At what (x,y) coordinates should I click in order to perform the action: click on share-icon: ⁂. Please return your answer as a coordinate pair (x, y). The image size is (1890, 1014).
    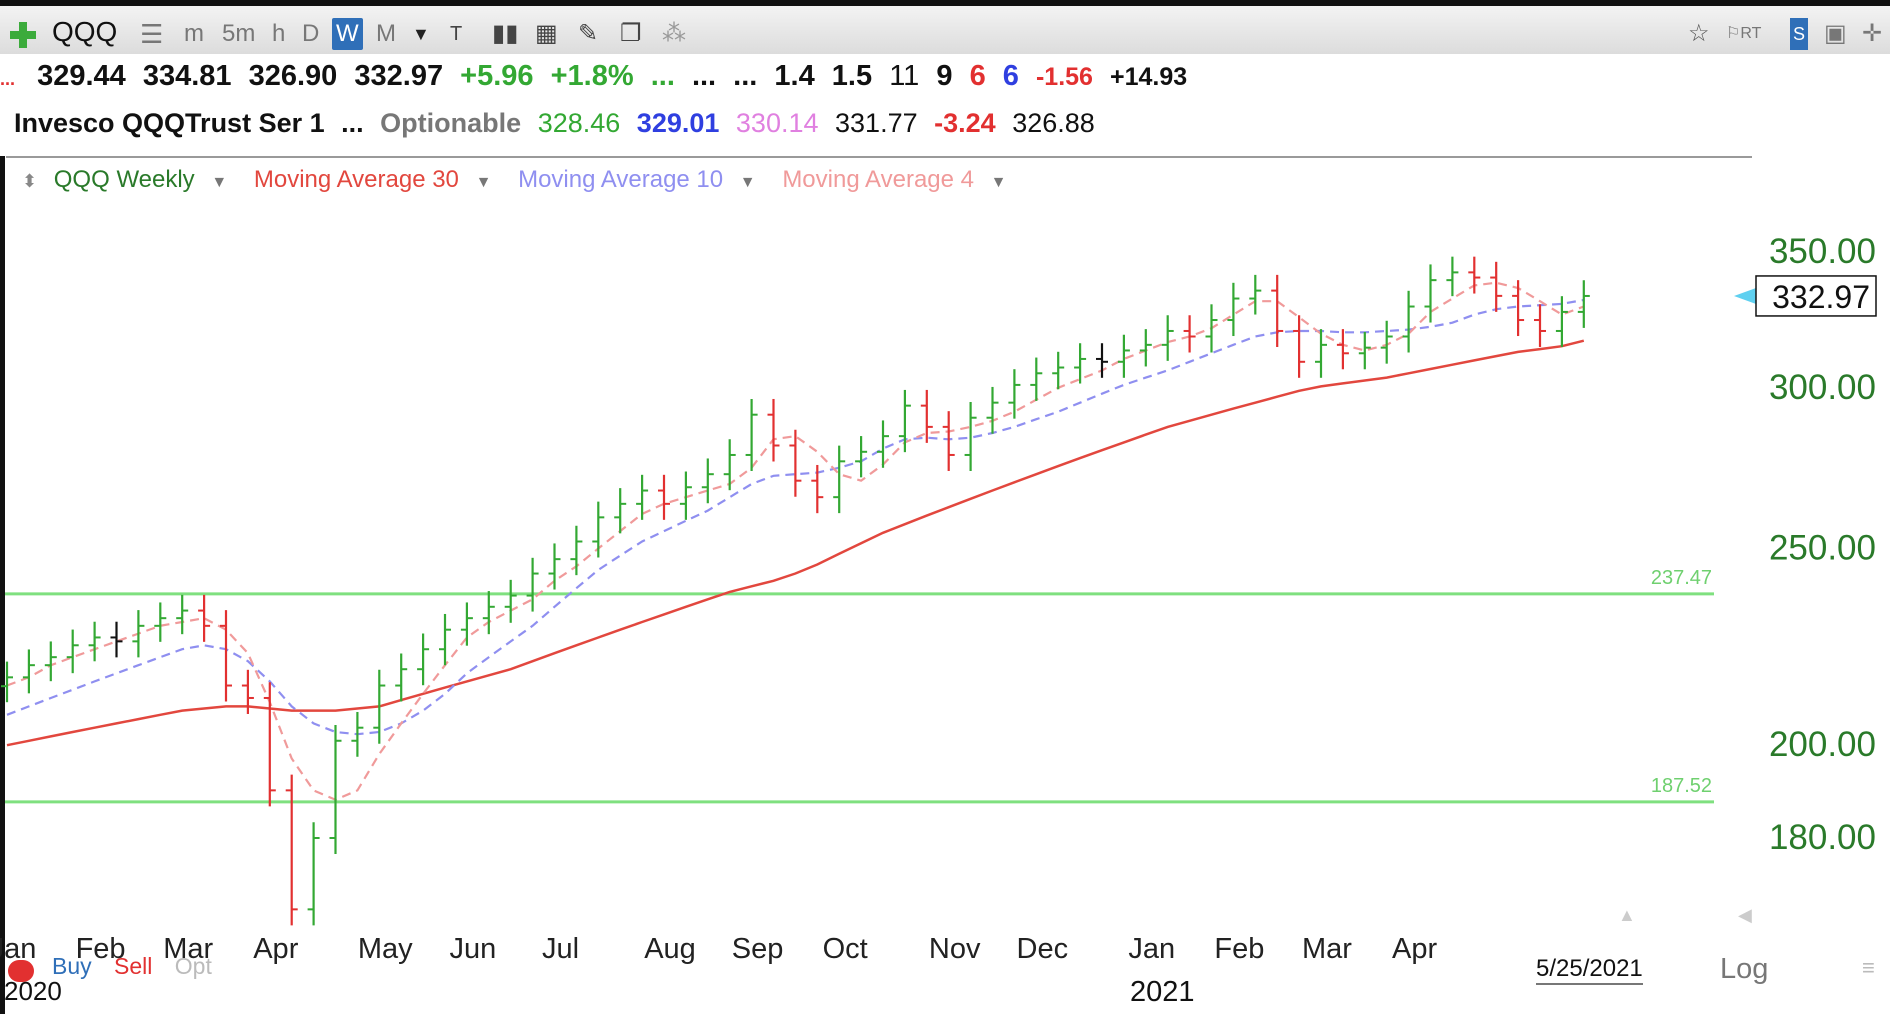
    Looking at the image, I should click on (674, 33).